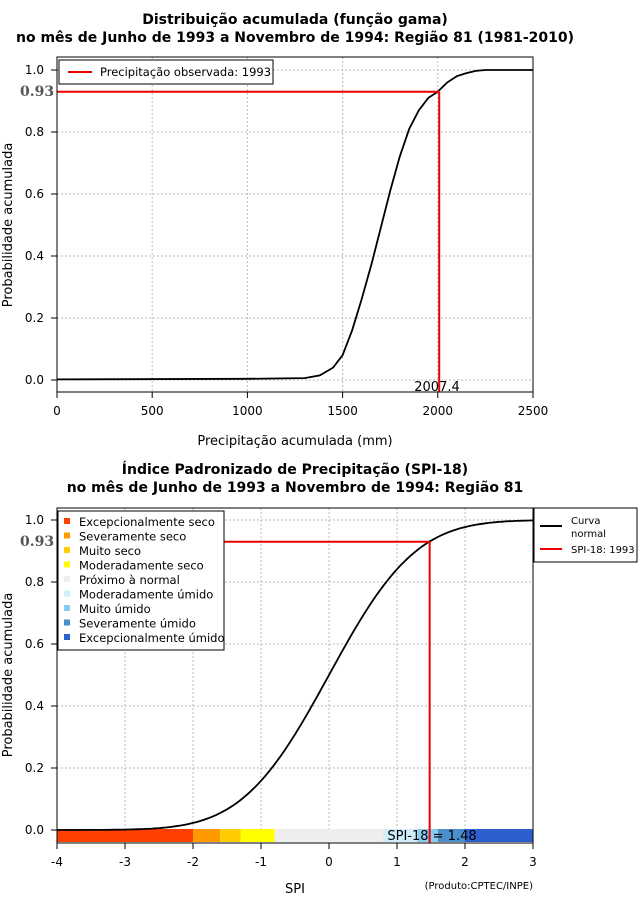 The width and height of the screenshot is (640, 900). Describe the element at coordinates (34, 768) in the screenshot. I see `spi-y-tick-label: 0.2` at that location.